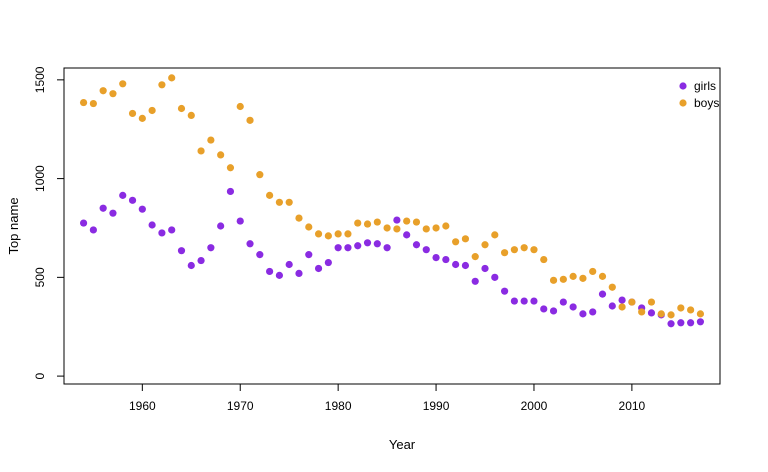 The height and width of the screenshot is (472, 768). Describe the element at coordinates (705, 86) in the screenshot. I see `legend-label-girls: girls` at that location.